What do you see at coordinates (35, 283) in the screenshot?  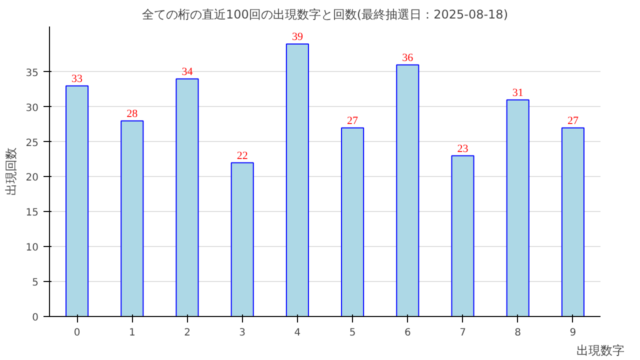 I see `y-tick-label: 5` at bounding box center [35, 283].